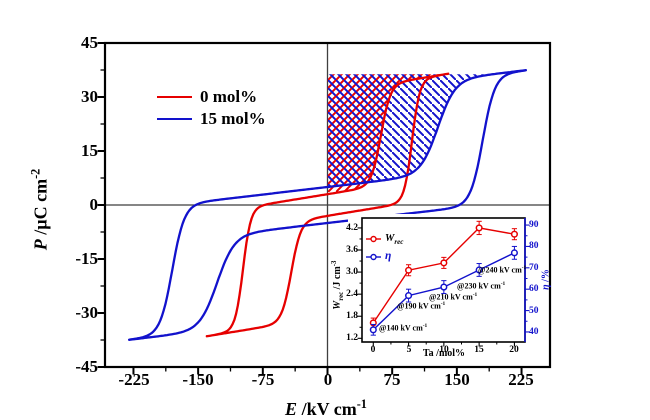  What do you see at coordinates (352, 338) in the screenshot?
I see `inset-left-tick-label: 1.2` at bounding box center [352, 338].